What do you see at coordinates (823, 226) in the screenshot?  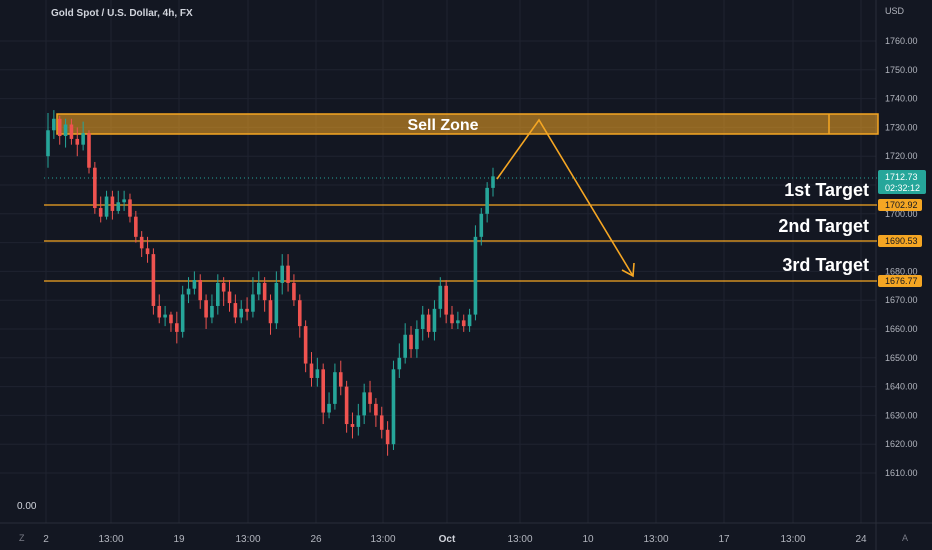 I see `target-label-2: 2nd Target` at bounding box center [823, 226].